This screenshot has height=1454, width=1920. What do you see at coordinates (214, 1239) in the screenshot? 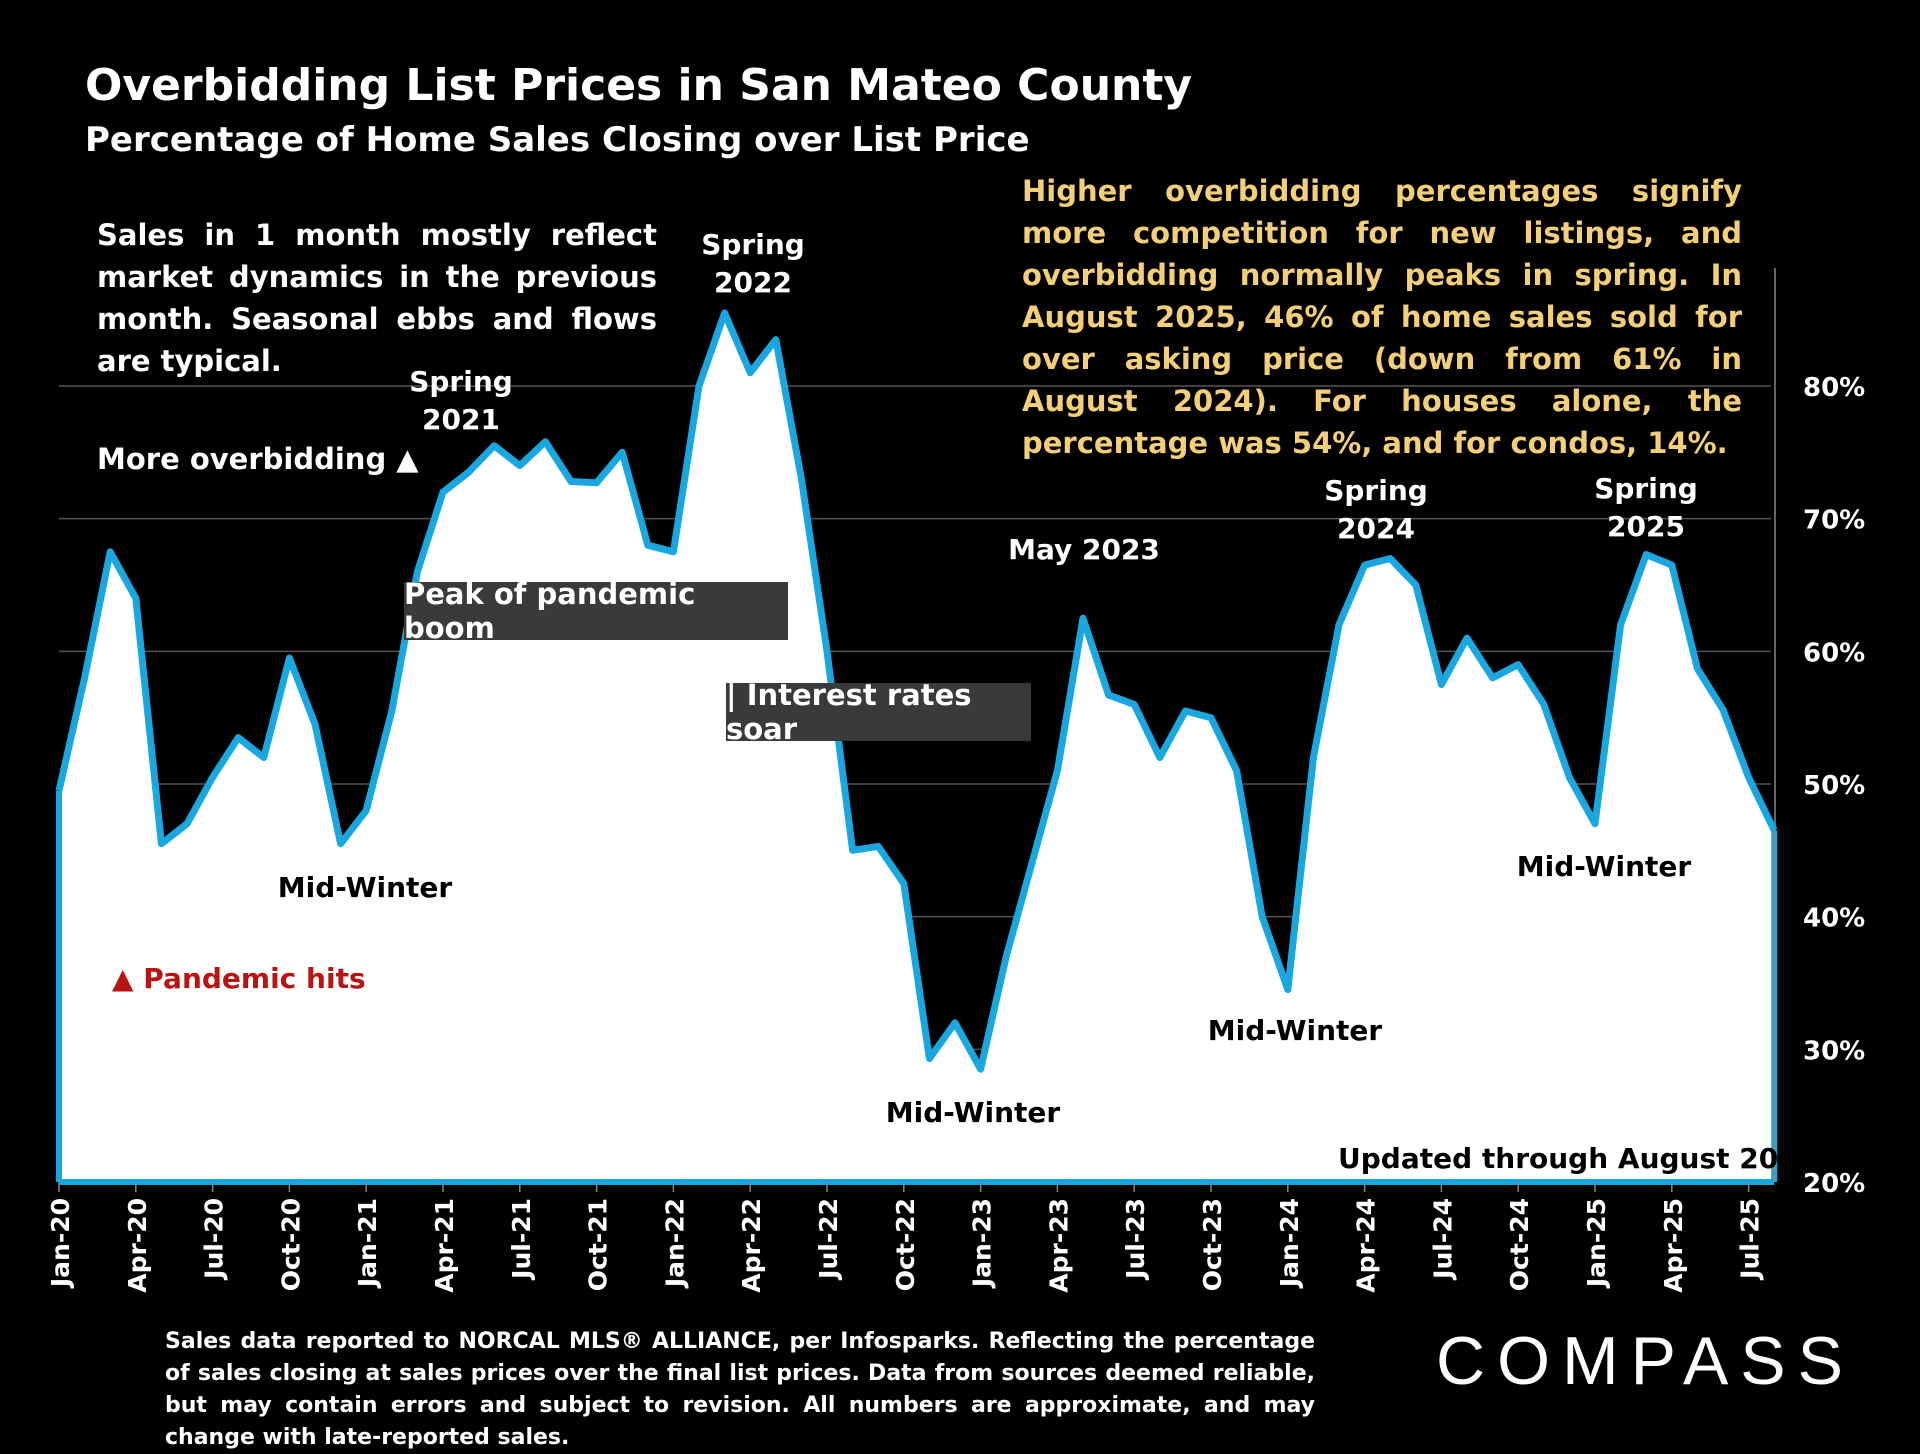
I see `x-tick-label: Jul-20` at bounding box center [214, 1239].